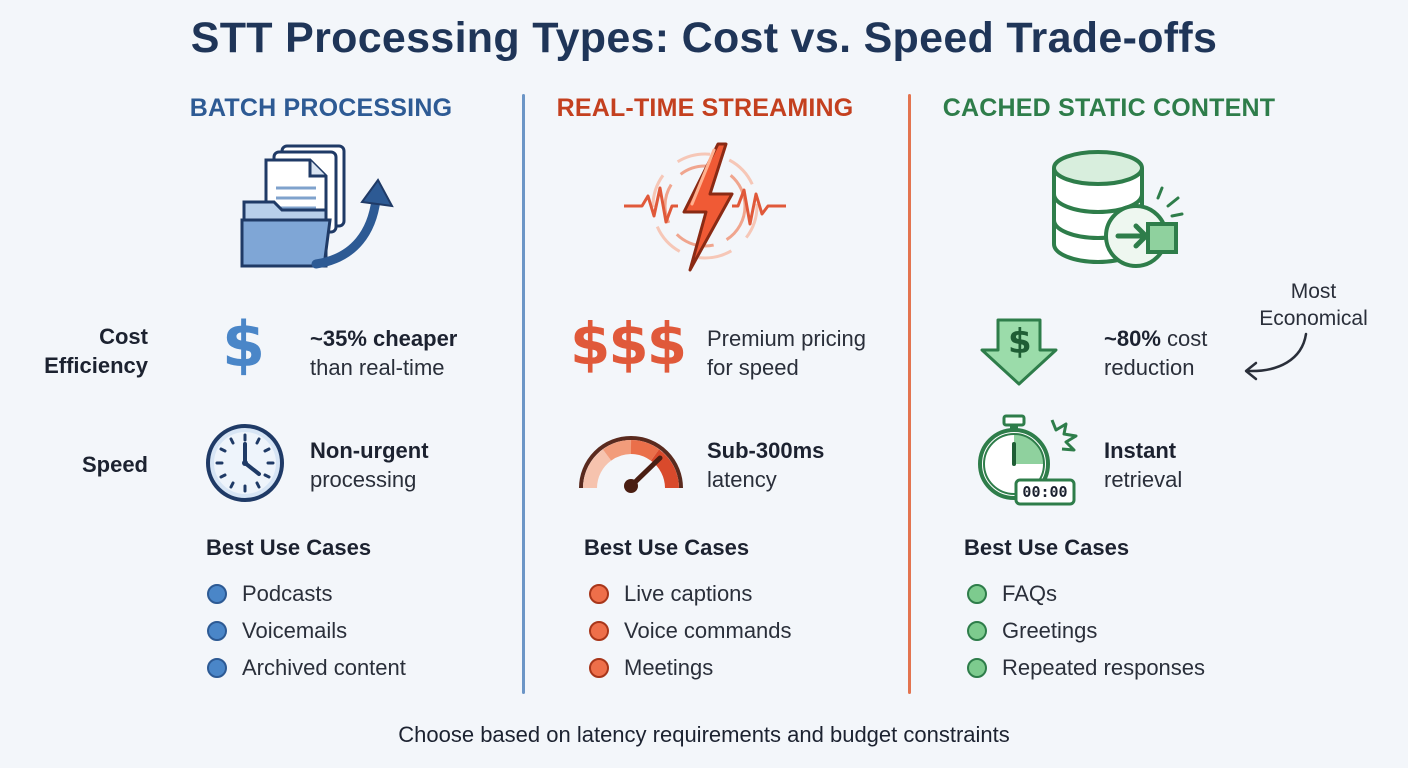 Image resolution: width=1408 pixels, height=768 pixels. What do you see at coordinates (1156, 353) in the screenshot?
I see `cached-cost-text: ~80% cost reduction` at bounding box center [1156, 353].